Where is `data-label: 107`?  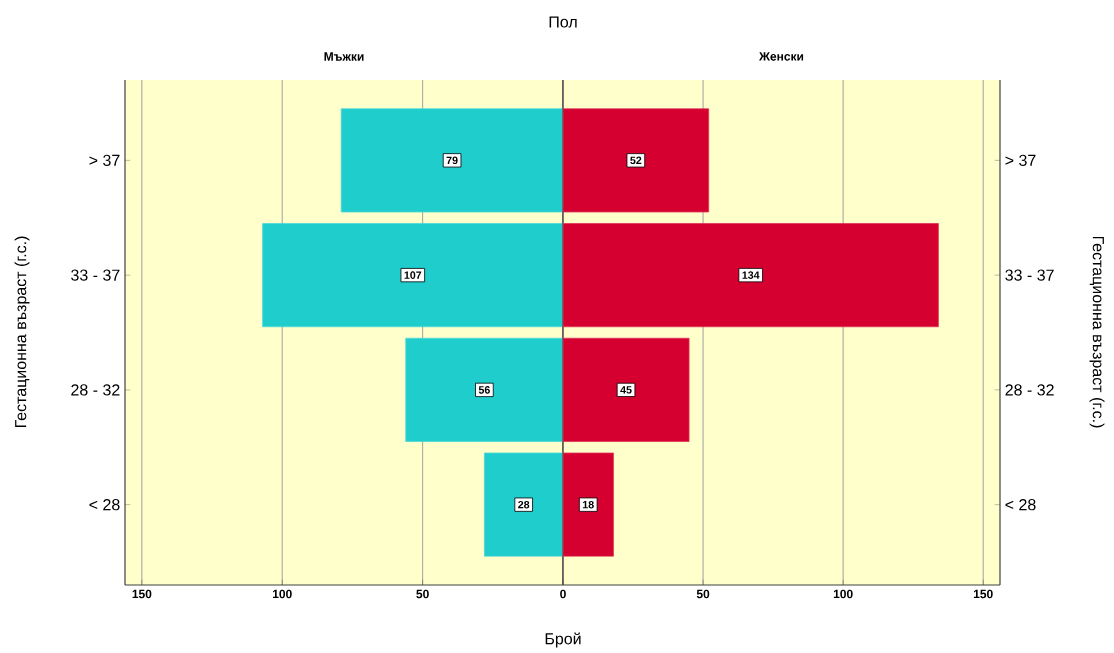 data-label: 107 is located at coordinates (413, 275).